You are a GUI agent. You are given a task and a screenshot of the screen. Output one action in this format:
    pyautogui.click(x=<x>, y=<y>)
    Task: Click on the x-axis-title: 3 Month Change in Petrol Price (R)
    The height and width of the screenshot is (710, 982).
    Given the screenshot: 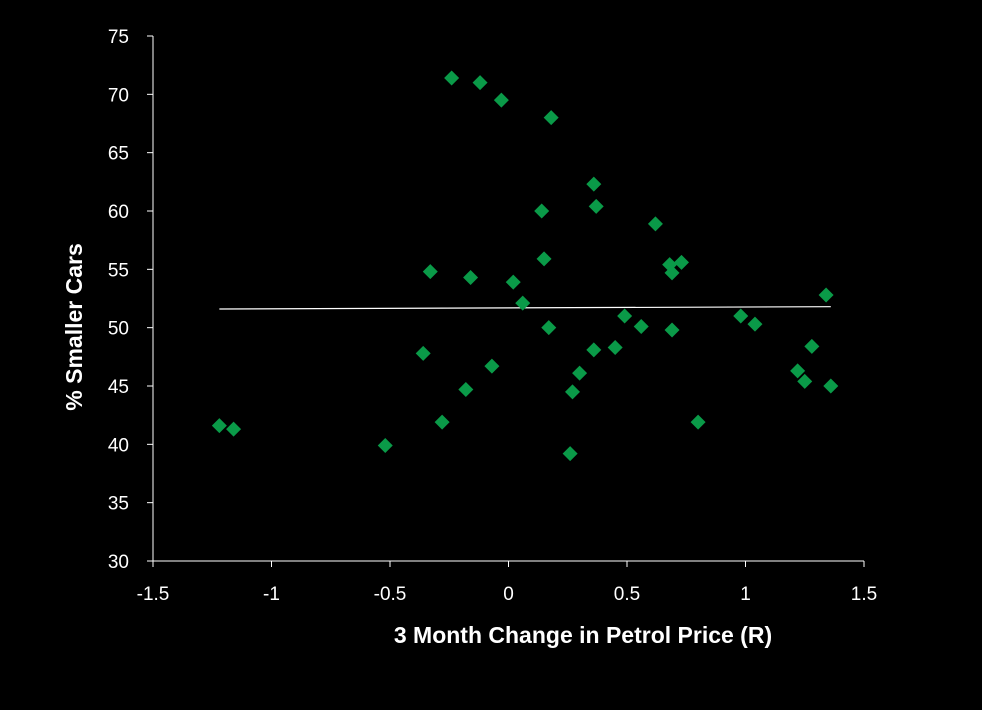 What is the action you would take?
    pyautogui.click(x=583, y=635)
    